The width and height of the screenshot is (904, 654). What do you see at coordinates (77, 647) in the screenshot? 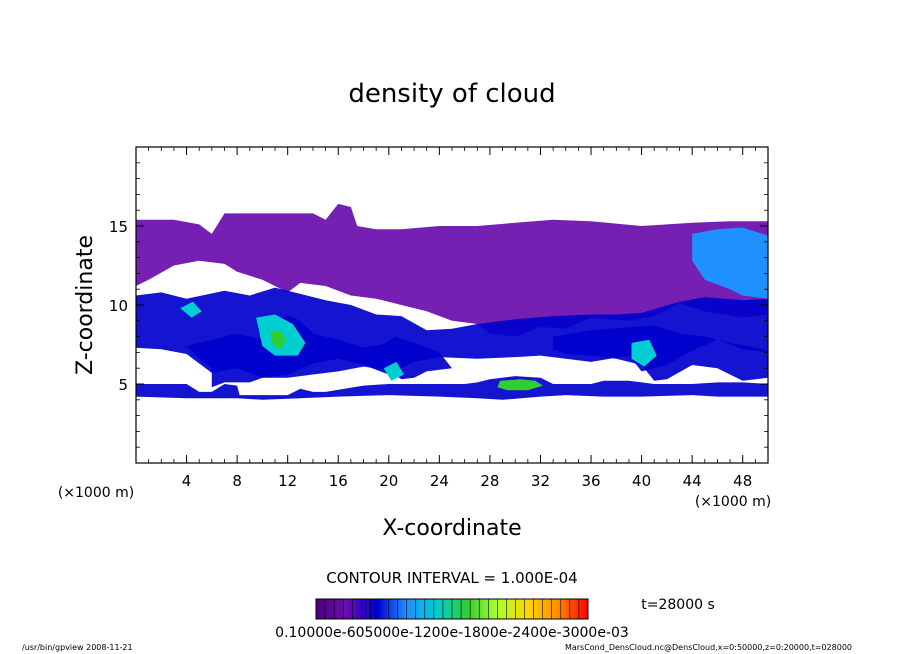
I see `footer-left: /usr/bin/gpview 2008-11-21` at bounding box center [77, 647].